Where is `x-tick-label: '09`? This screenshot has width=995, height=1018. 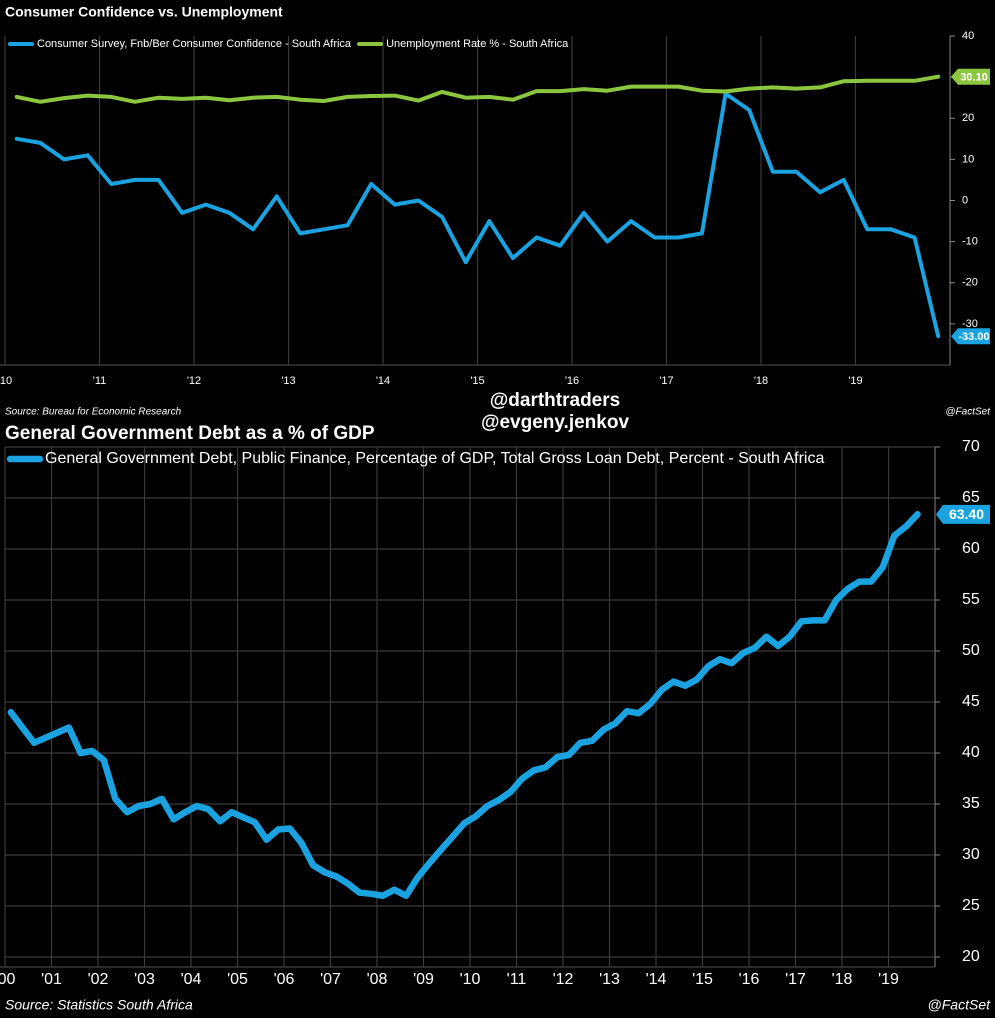 x-tick-label: '09 is located at coordinates (423, 979).